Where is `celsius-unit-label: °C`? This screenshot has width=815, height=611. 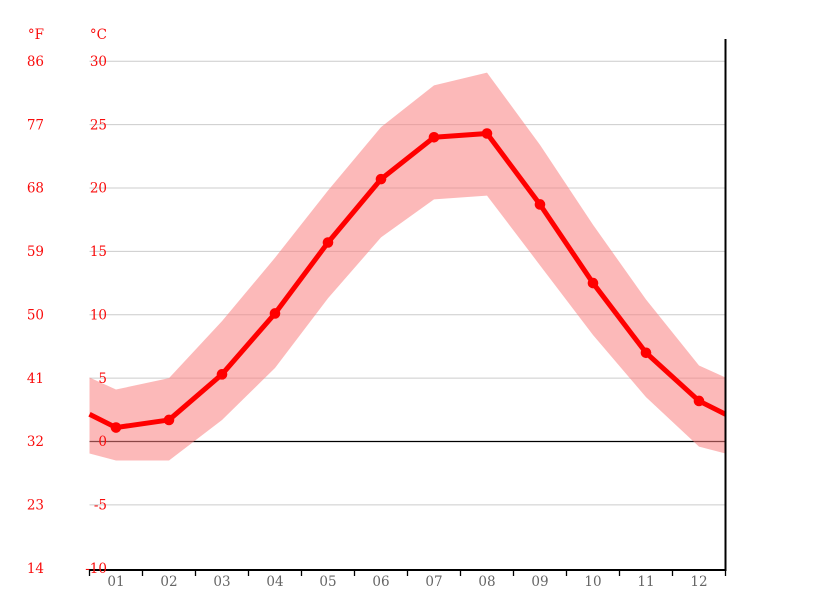
celsius-unit-label: °C is located at coordinates (98, 35).